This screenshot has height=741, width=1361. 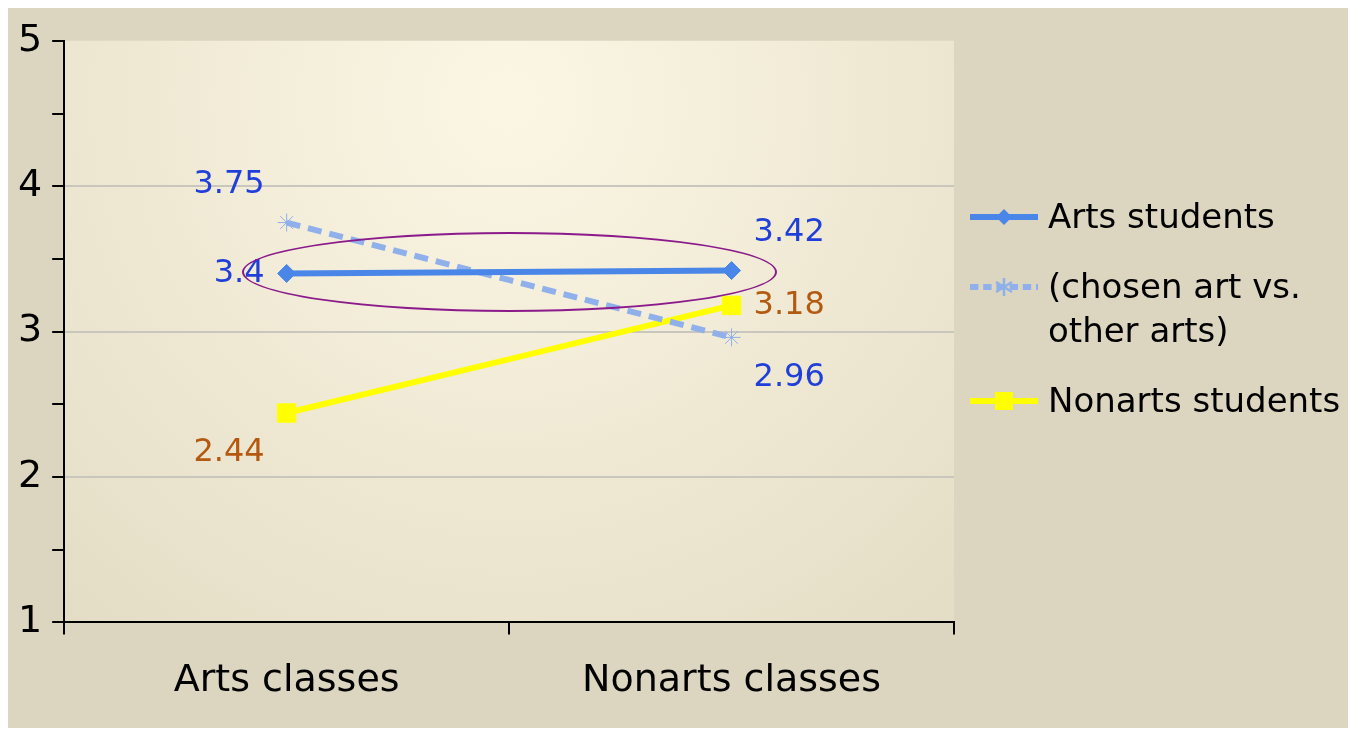 I want to click on y-tick-label: 2, so click(x=30, y=473).